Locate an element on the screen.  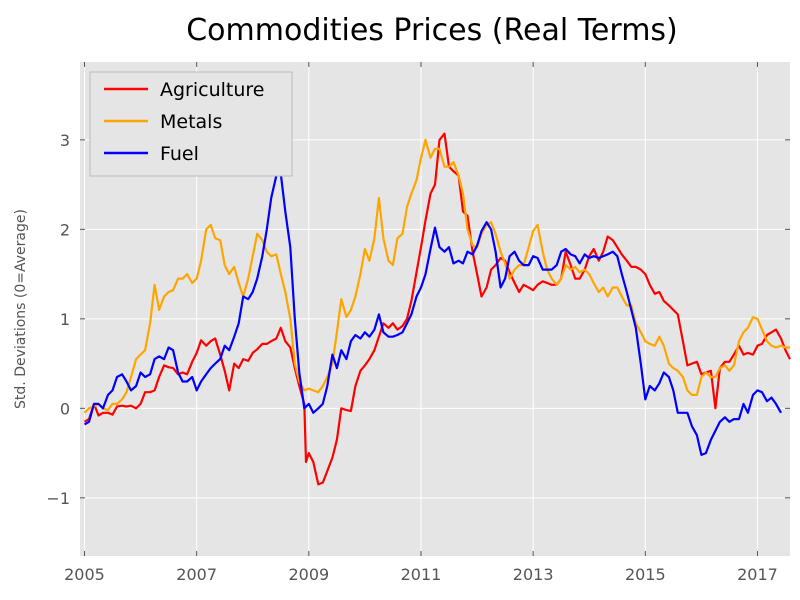
y-tick-label: 2 is located at coordinates (65, 229).